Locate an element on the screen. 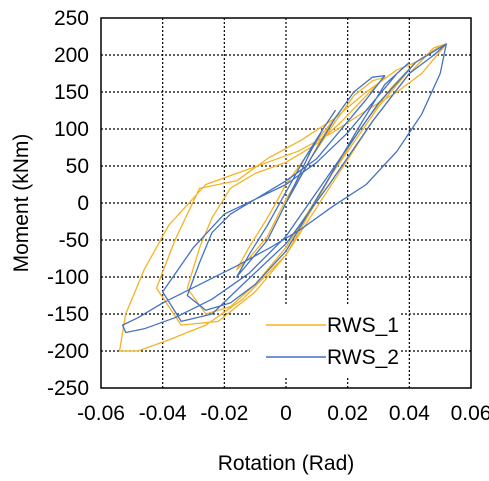 This screenshot has width=489, height=481. y-axis-label: Moment (kNm) is located at coordinates (21, 203).